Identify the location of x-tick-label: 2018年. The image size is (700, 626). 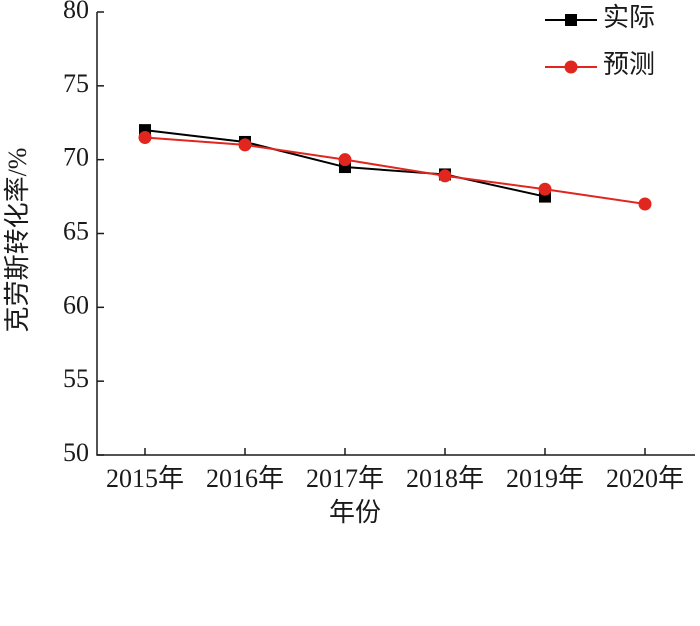
(445, 478).